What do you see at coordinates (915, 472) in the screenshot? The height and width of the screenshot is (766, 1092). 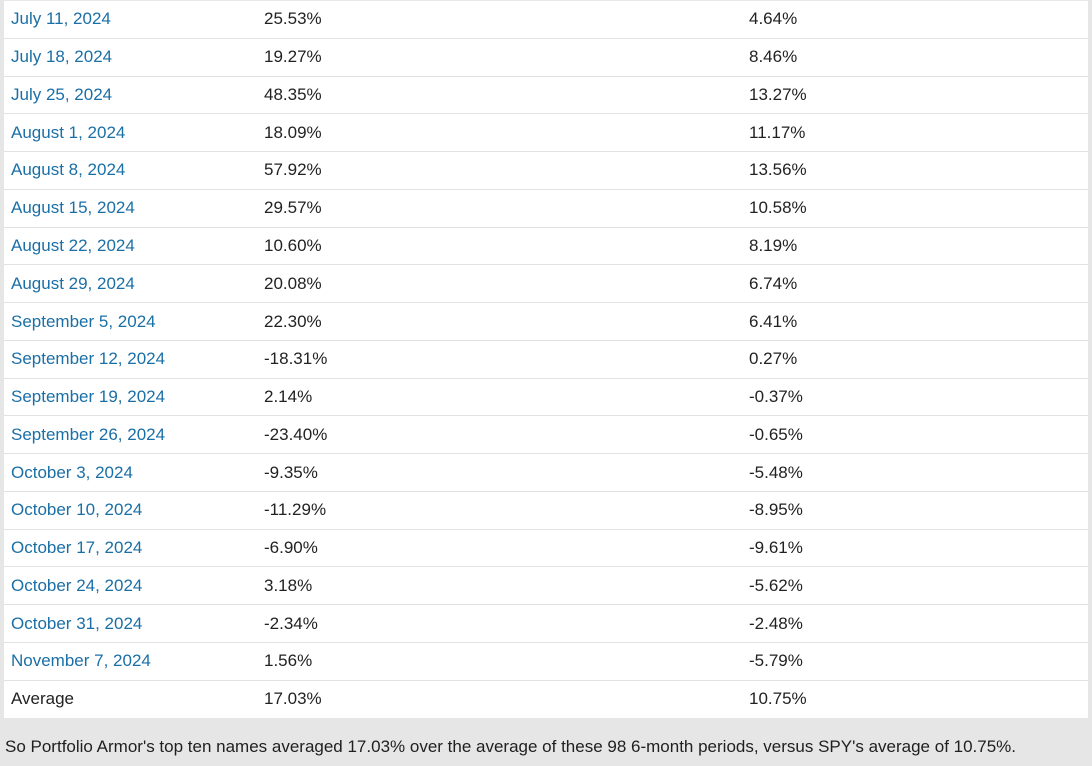 I see `spy-return-cell: -5.48%` at bounding box center [915, 472].